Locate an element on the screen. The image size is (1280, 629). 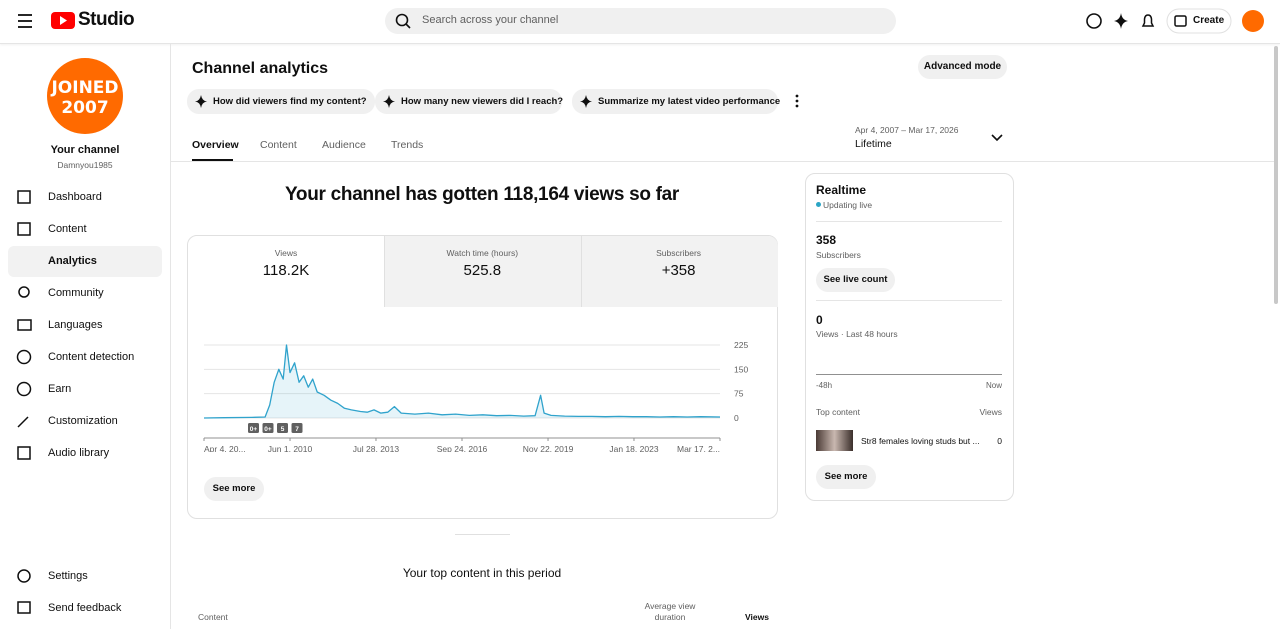
search-box is located at coordinates (640, 21).